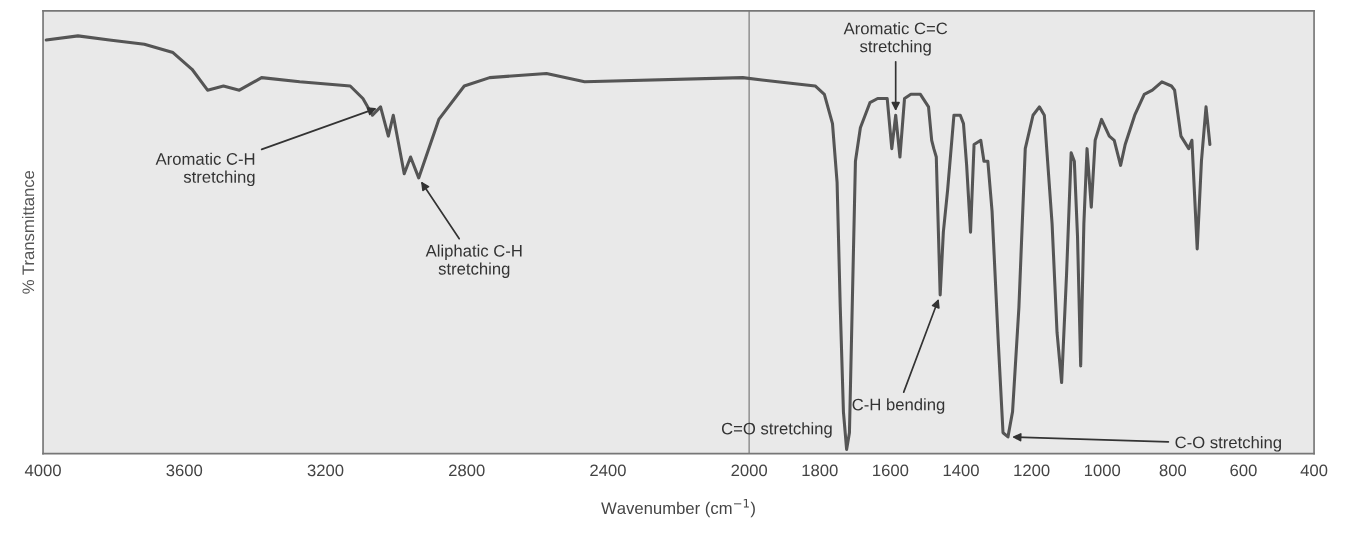 The height and width of the screenshot is (540, 1345). I want to click on x-tick-label: 1000, so click(1102, 470).